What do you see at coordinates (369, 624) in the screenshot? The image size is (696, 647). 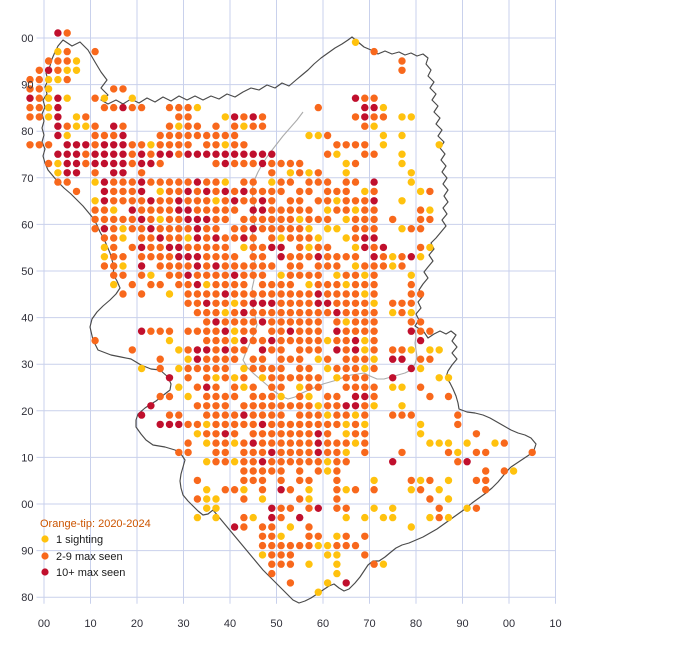 I see `x-axis-tick-label: 70` at bounding box center [369, 624].